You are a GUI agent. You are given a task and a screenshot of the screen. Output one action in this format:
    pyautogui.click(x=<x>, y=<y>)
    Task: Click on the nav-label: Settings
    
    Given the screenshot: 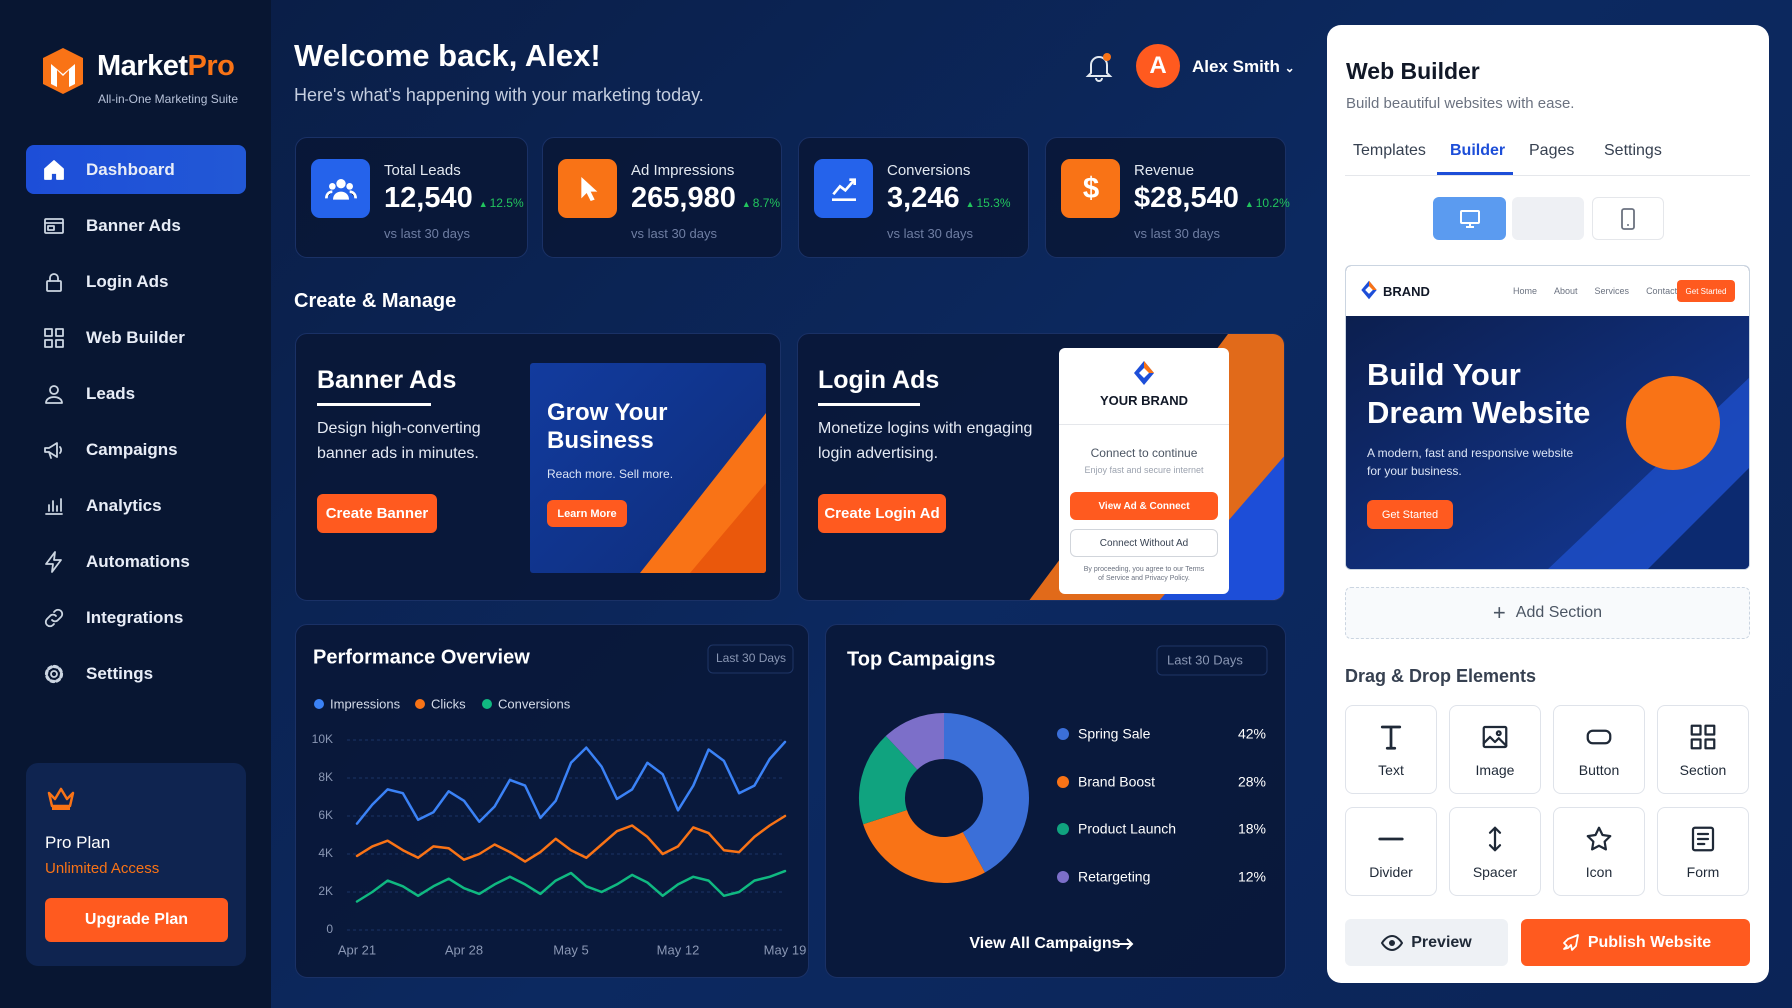 What is the action you would take?
    pyautogui.click(x=120, y=673)
    